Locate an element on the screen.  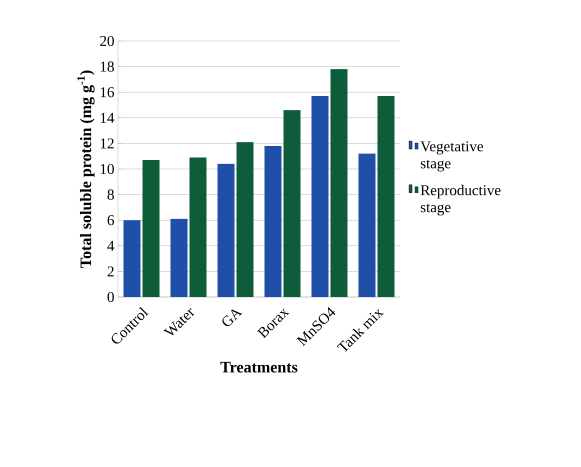
x-tick-label: Tank mix is located at coordinates (360, 330).